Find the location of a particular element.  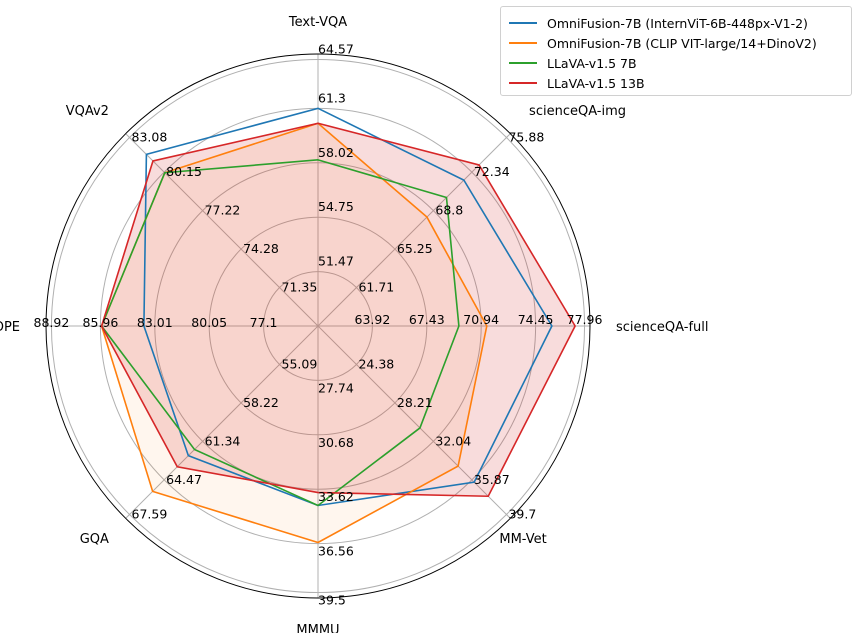

tick-label: 58.02 is located at coordinates (336, 152).